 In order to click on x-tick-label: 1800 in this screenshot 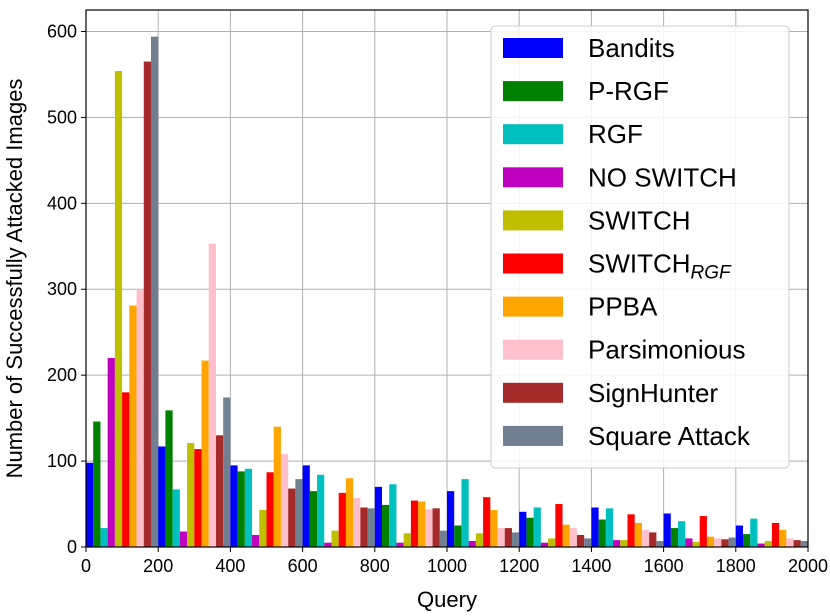, I will do `click(736, 566)`.